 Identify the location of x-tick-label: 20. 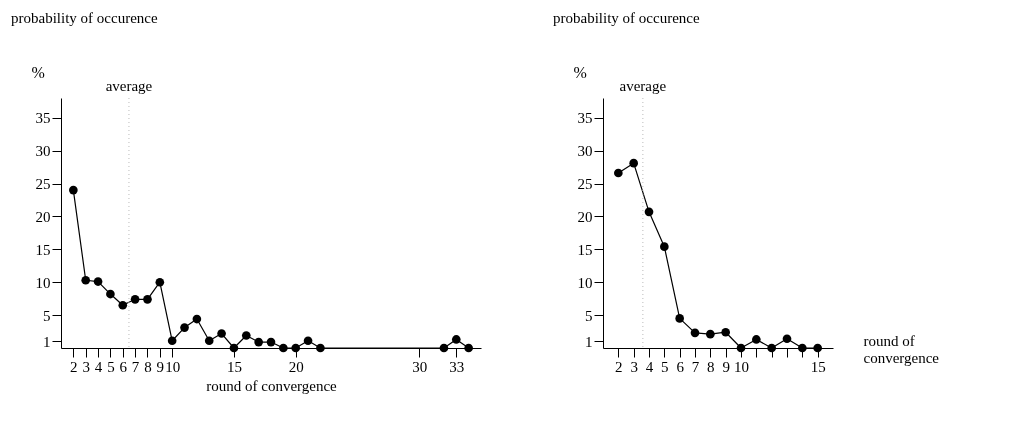
(296, 366).